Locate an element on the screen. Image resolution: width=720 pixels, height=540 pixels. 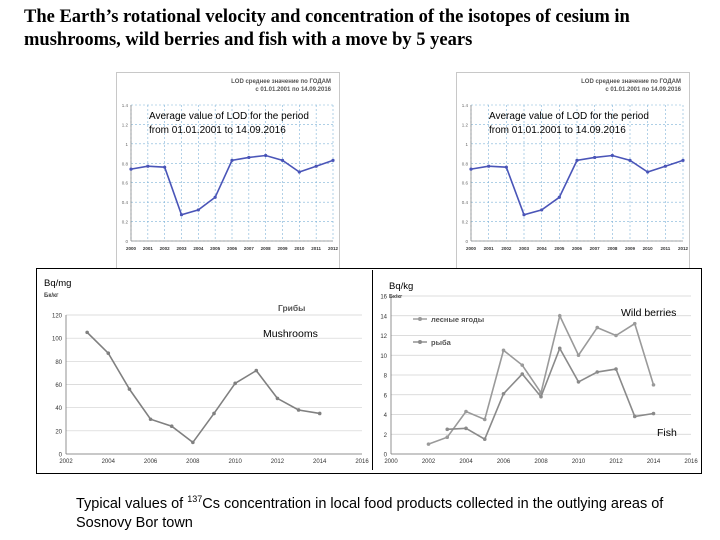
food-y-tick-label: 20 is located at coordinates (58, 432).